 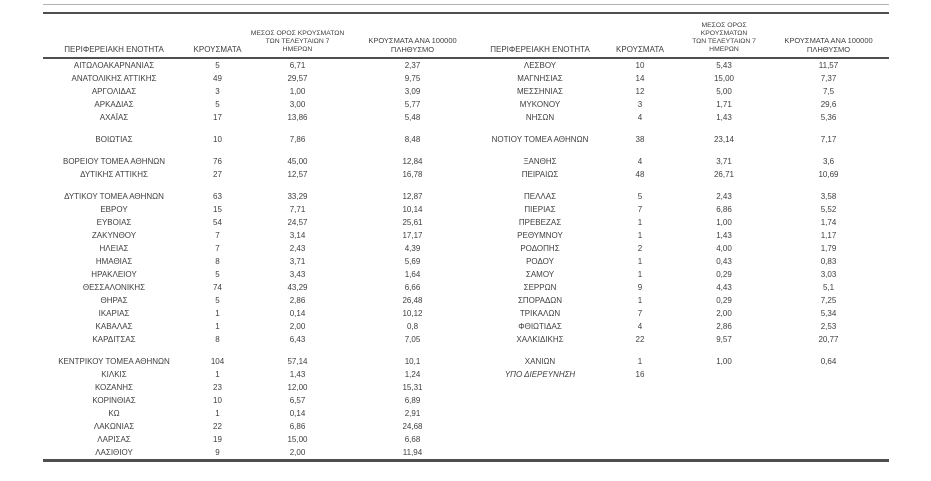 I want to click on table-row: ΛΑΡΙΣΑΣ 19 15,00 6,68, so click(x=466, y=439).